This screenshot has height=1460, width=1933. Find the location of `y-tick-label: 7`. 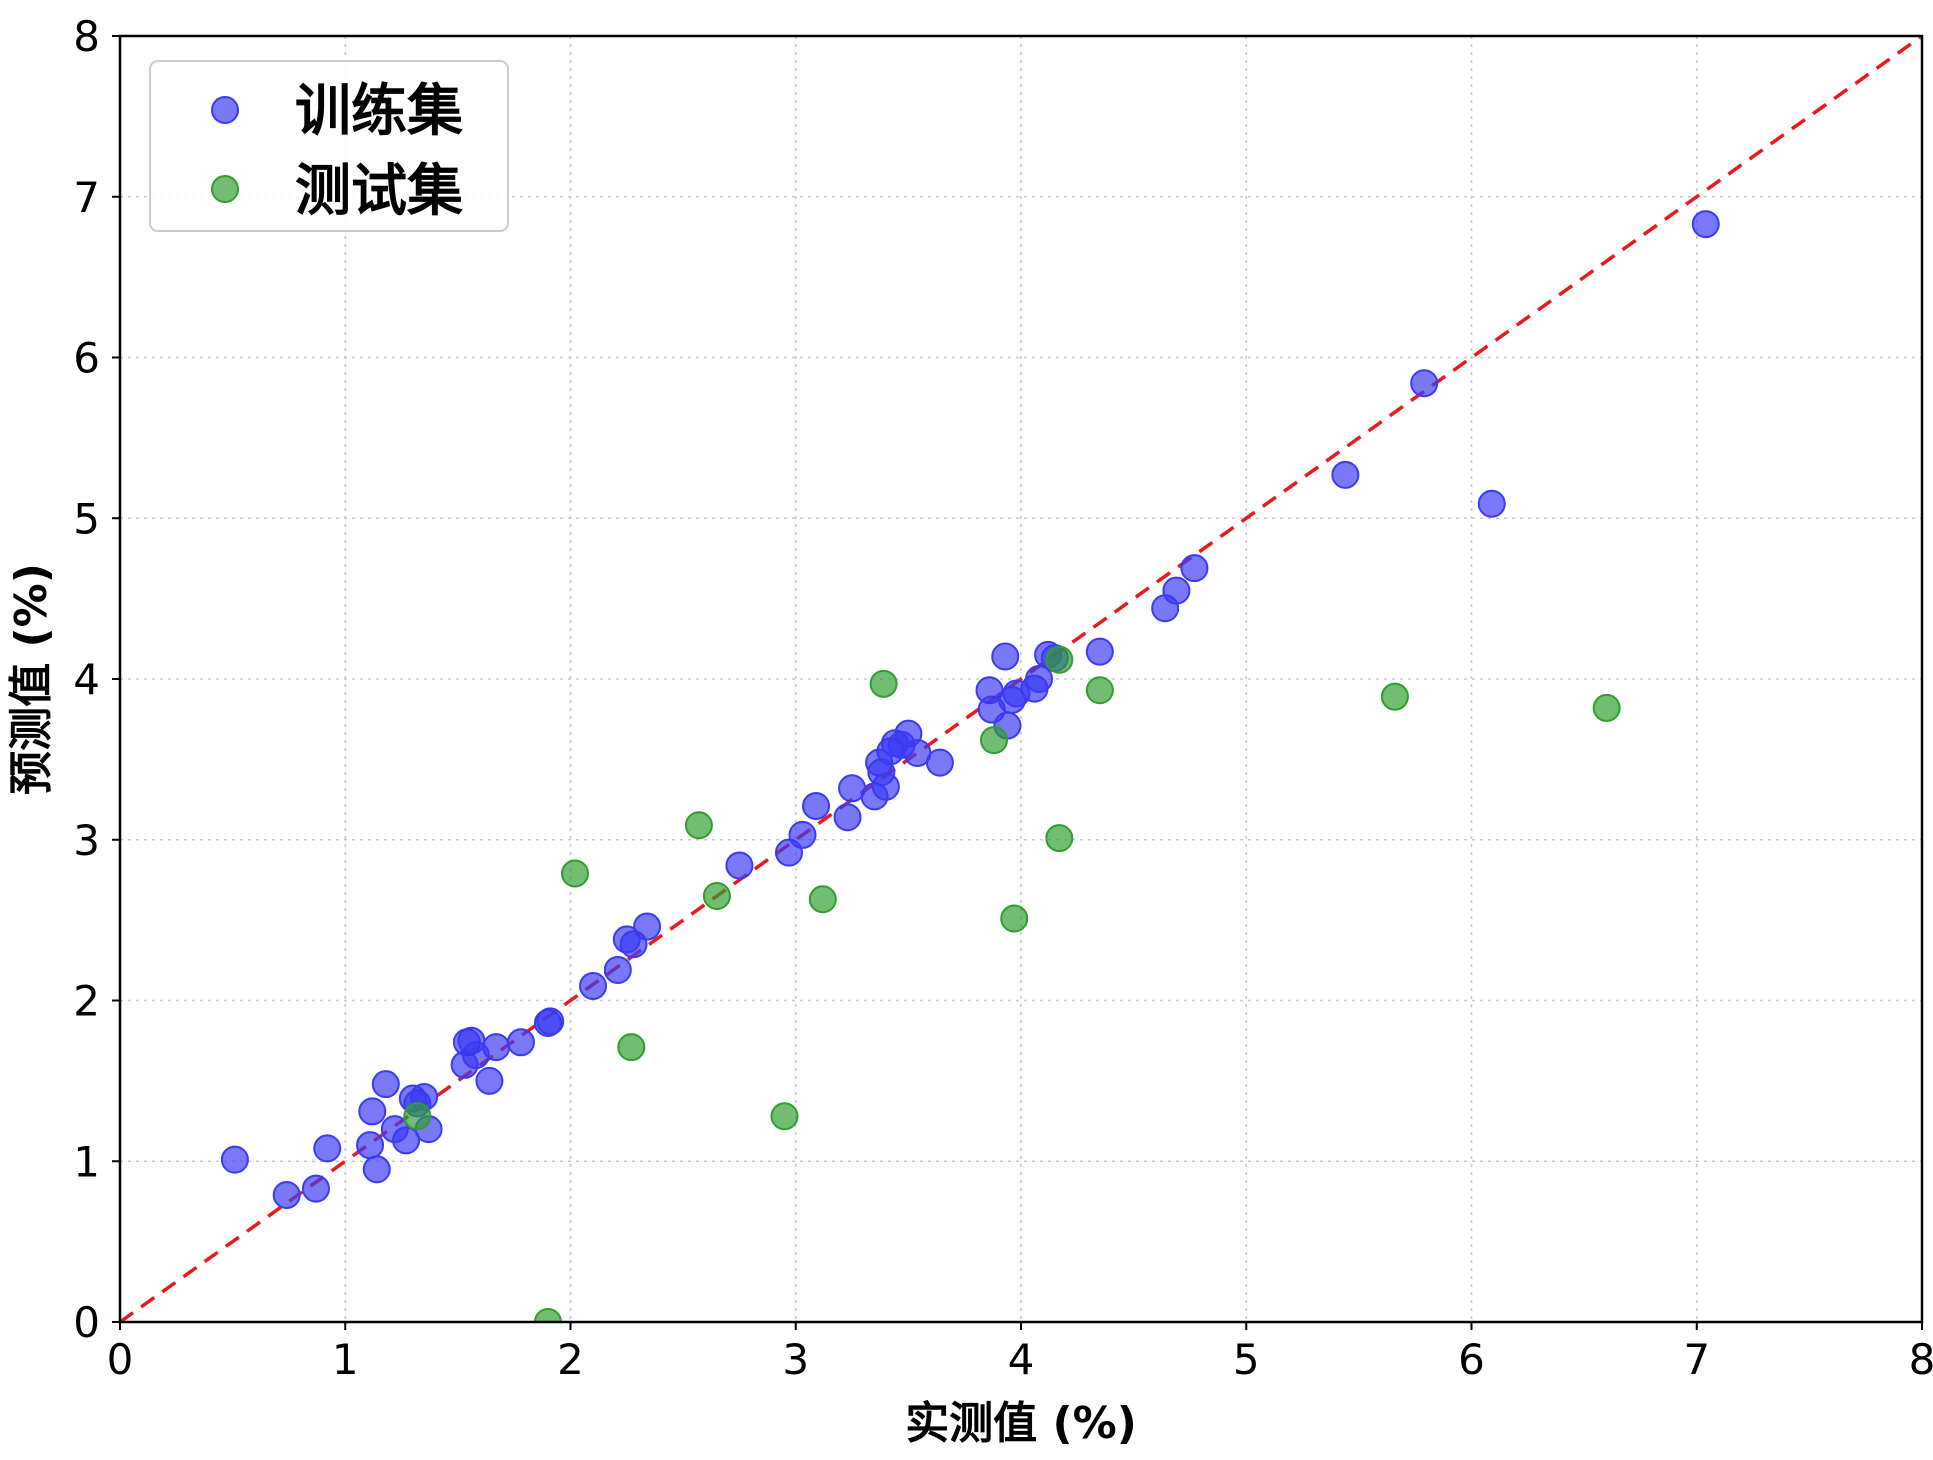

y-tick-label: 7 is located at coordinates (86, 197).